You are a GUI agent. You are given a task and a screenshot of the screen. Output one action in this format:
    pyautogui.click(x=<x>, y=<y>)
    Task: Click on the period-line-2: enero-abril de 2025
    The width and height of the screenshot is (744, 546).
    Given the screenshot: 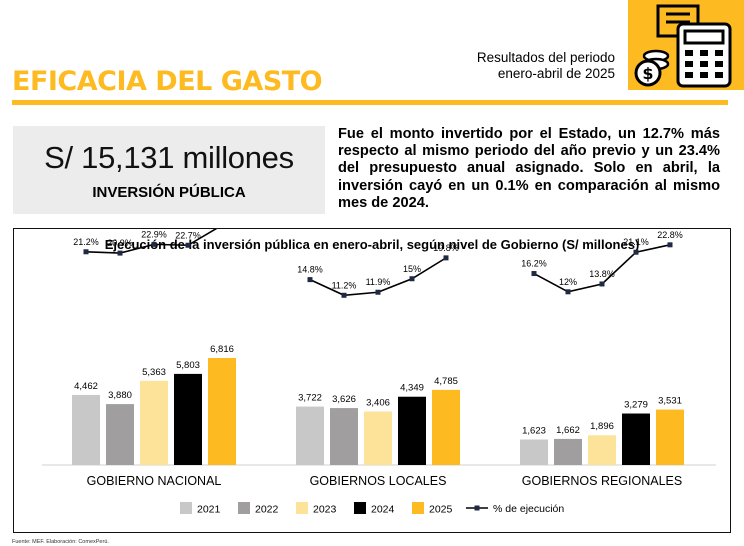 What is the action you would take?
    pyautogui.click(x=556, y=73)
    